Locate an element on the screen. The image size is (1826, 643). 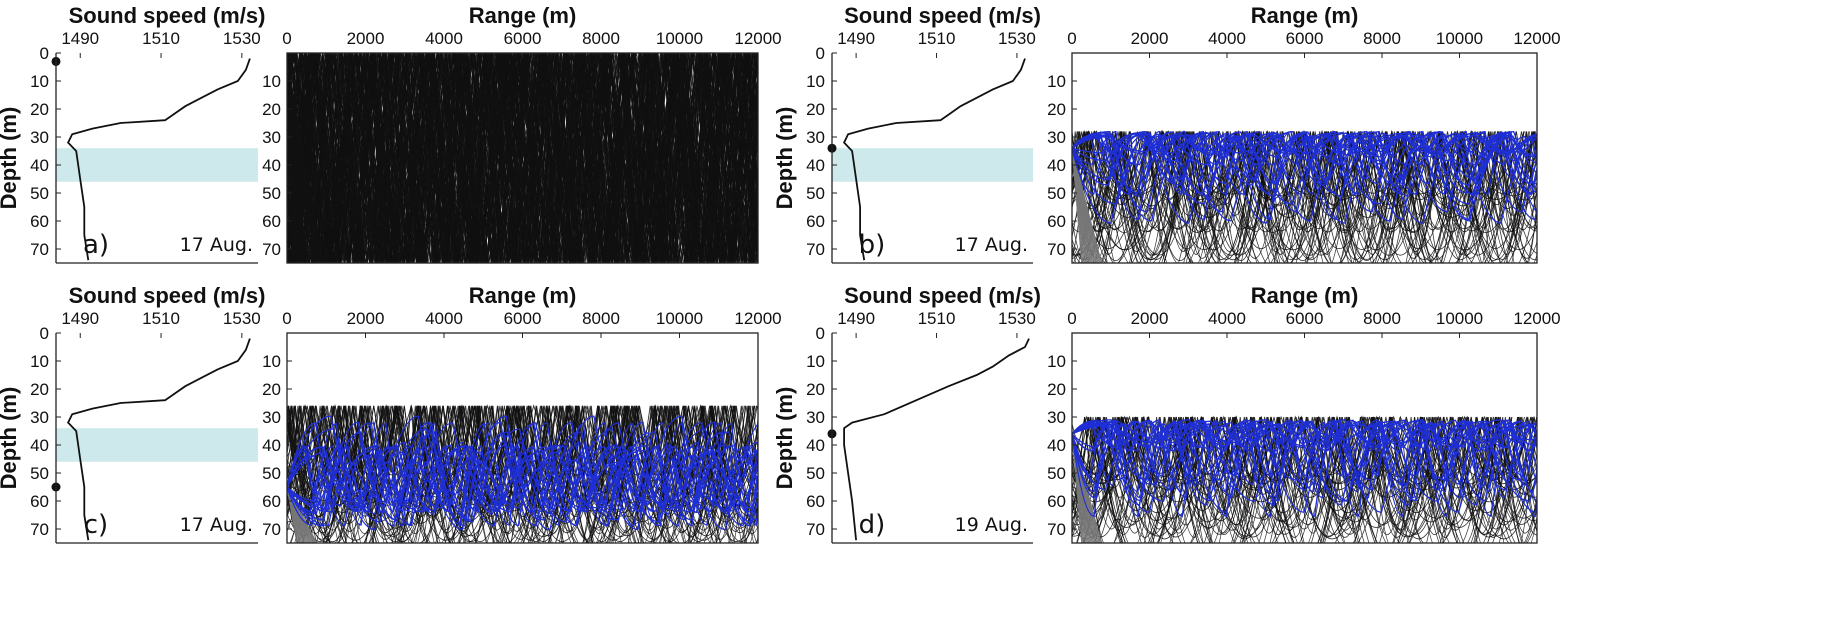
sound-speed-profile-line is located at coordinates (159, 159).